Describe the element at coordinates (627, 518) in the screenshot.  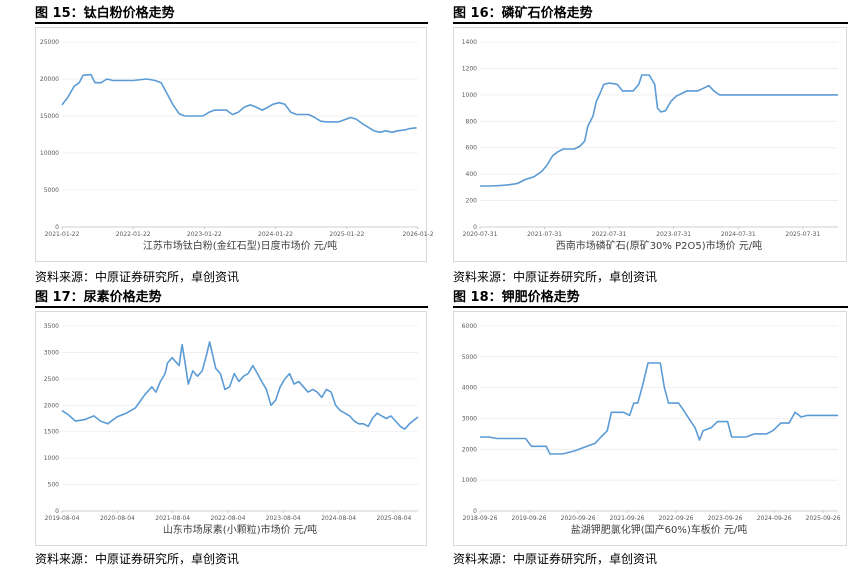
I see `x-tick-label: 2021-09-26` at that location.